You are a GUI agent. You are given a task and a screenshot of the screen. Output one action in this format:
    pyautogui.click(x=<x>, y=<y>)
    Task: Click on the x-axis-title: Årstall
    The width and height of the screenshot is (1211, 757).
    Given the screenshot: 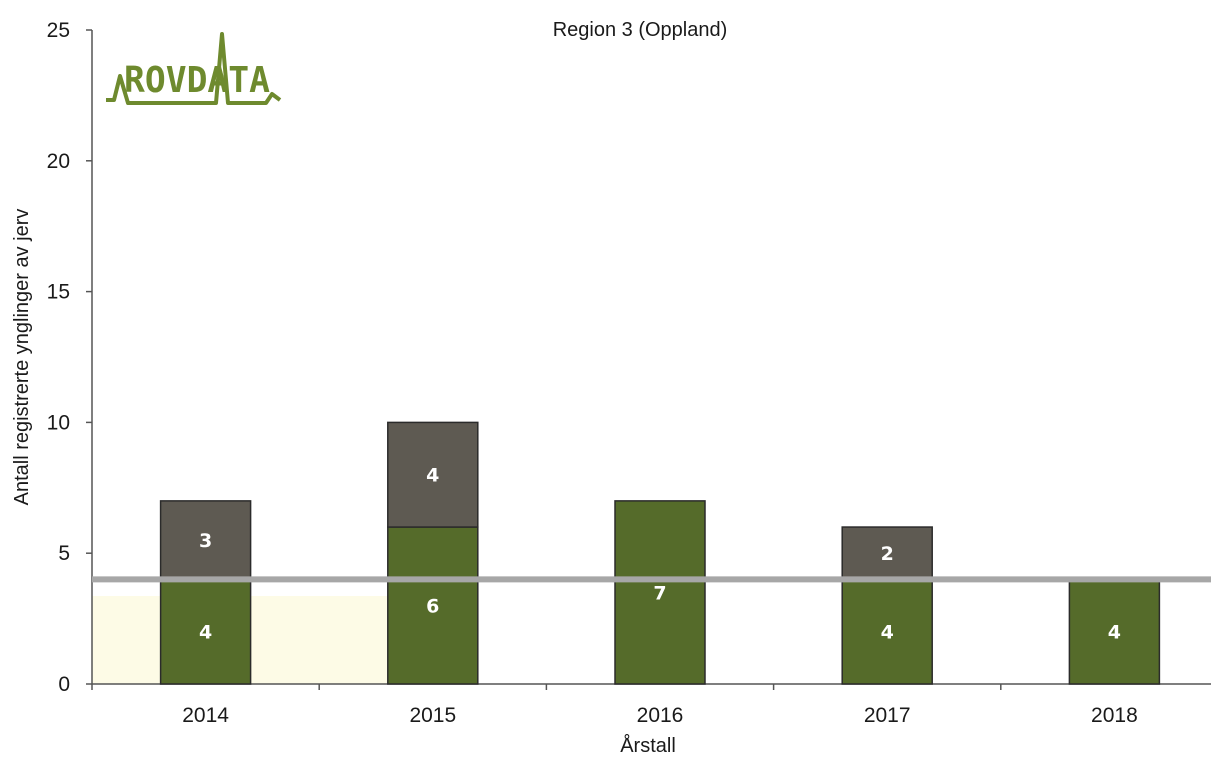 What is the action you would take?
    pyautogui.click(x=648, y=745)
    